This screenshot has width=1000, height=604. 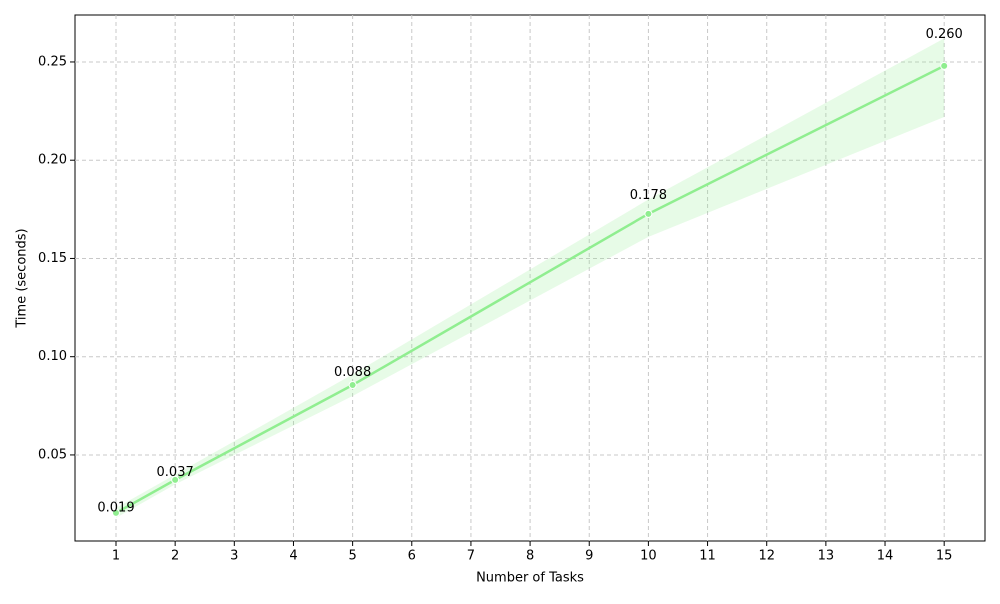 What do you see at coordinates (52, 61) in the screenshot?
I see `y-tick-label: 0.25` at bounding box center [52, 61].